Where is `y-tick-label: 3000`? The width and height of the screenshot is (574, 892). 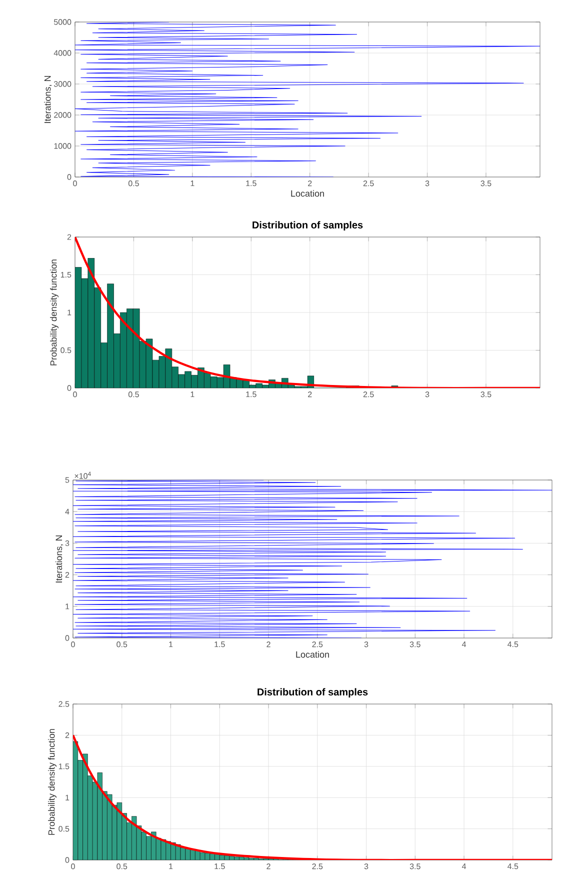 y-tick-label: 3000 is located at coordinates (63, 84).